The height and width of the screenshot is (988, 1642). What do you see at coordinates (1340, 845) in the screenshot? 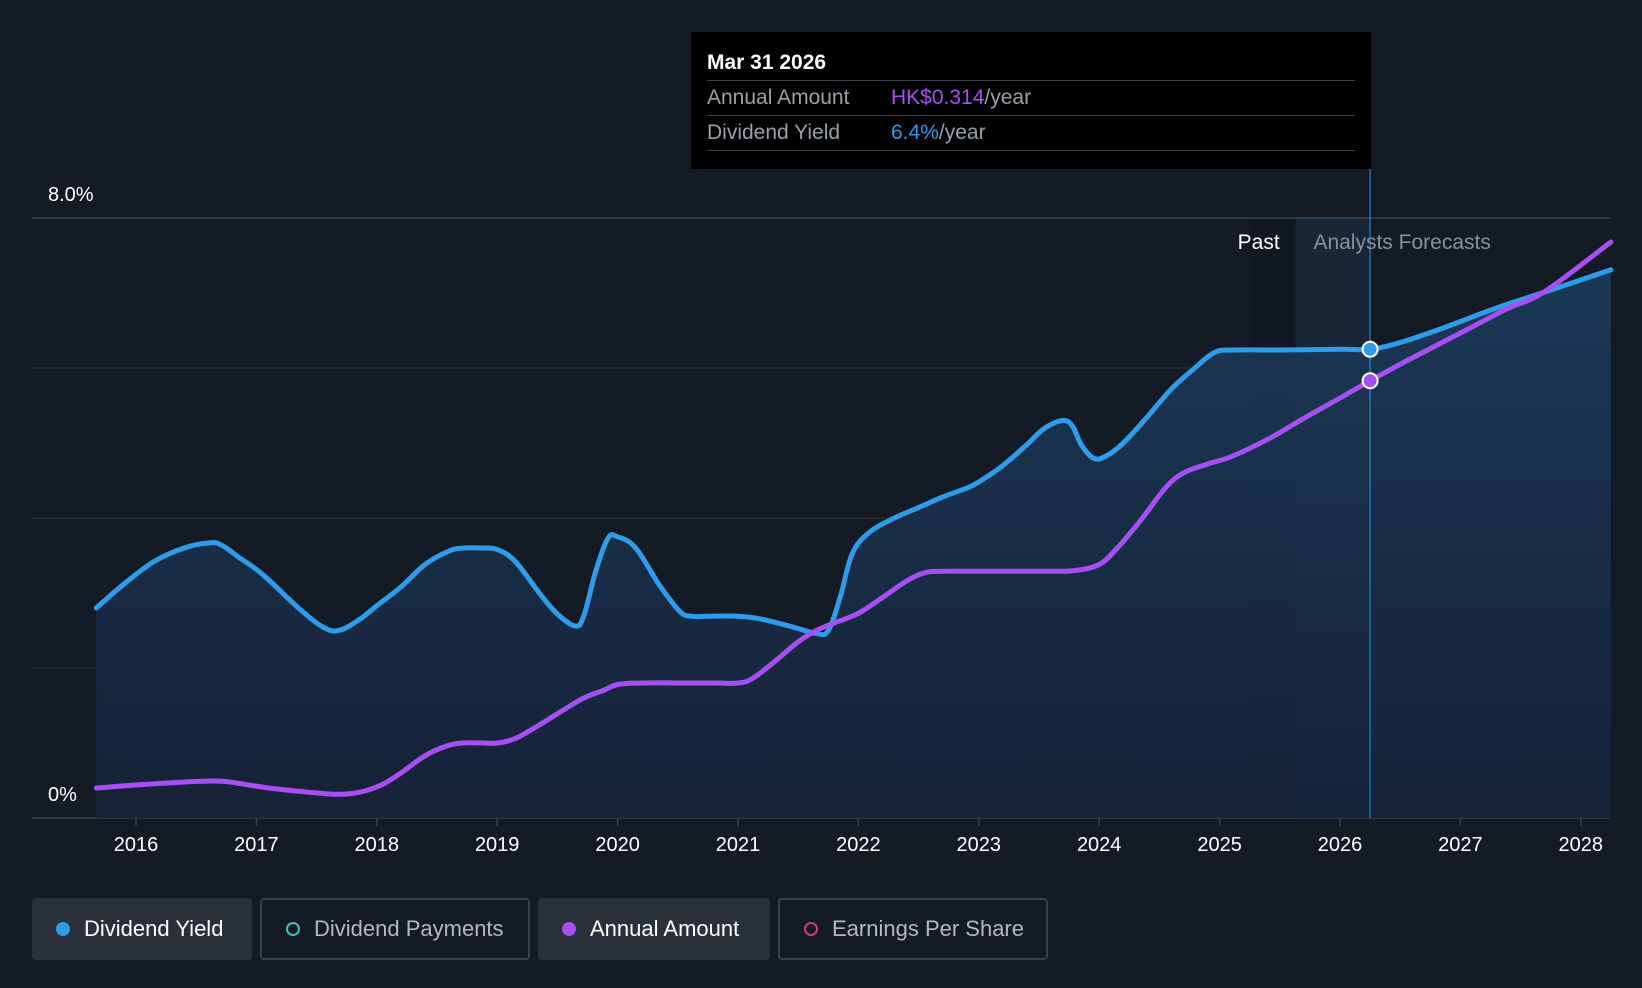
I see `x-tick-label: 2026` at bounding box center [1340, 845].